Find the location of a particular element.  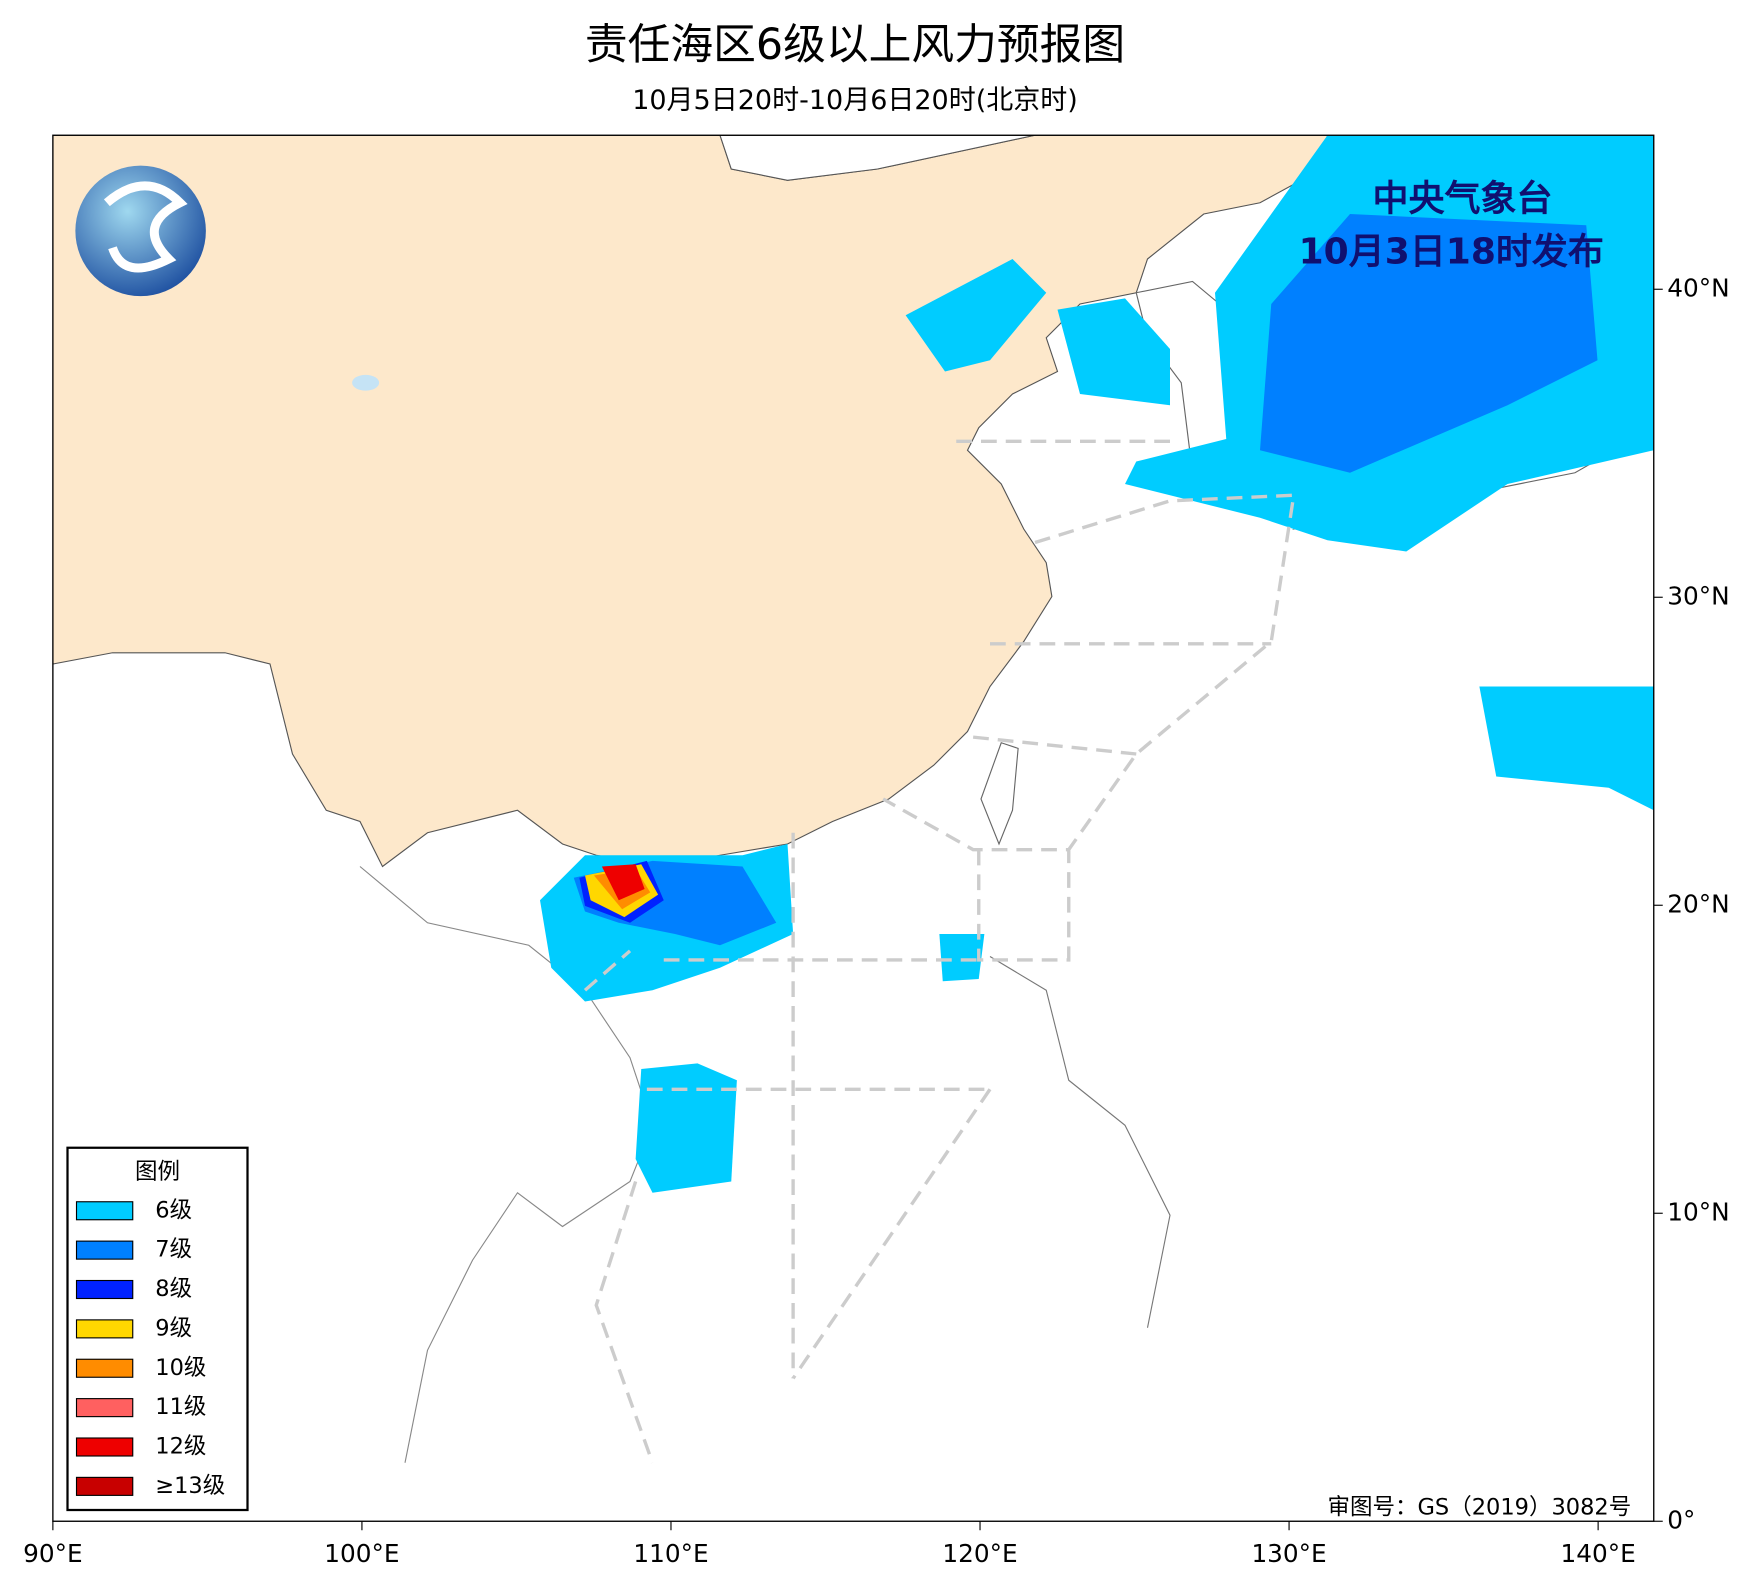

x-tick-label: 130°E is located at coordinates (1288, 1553).